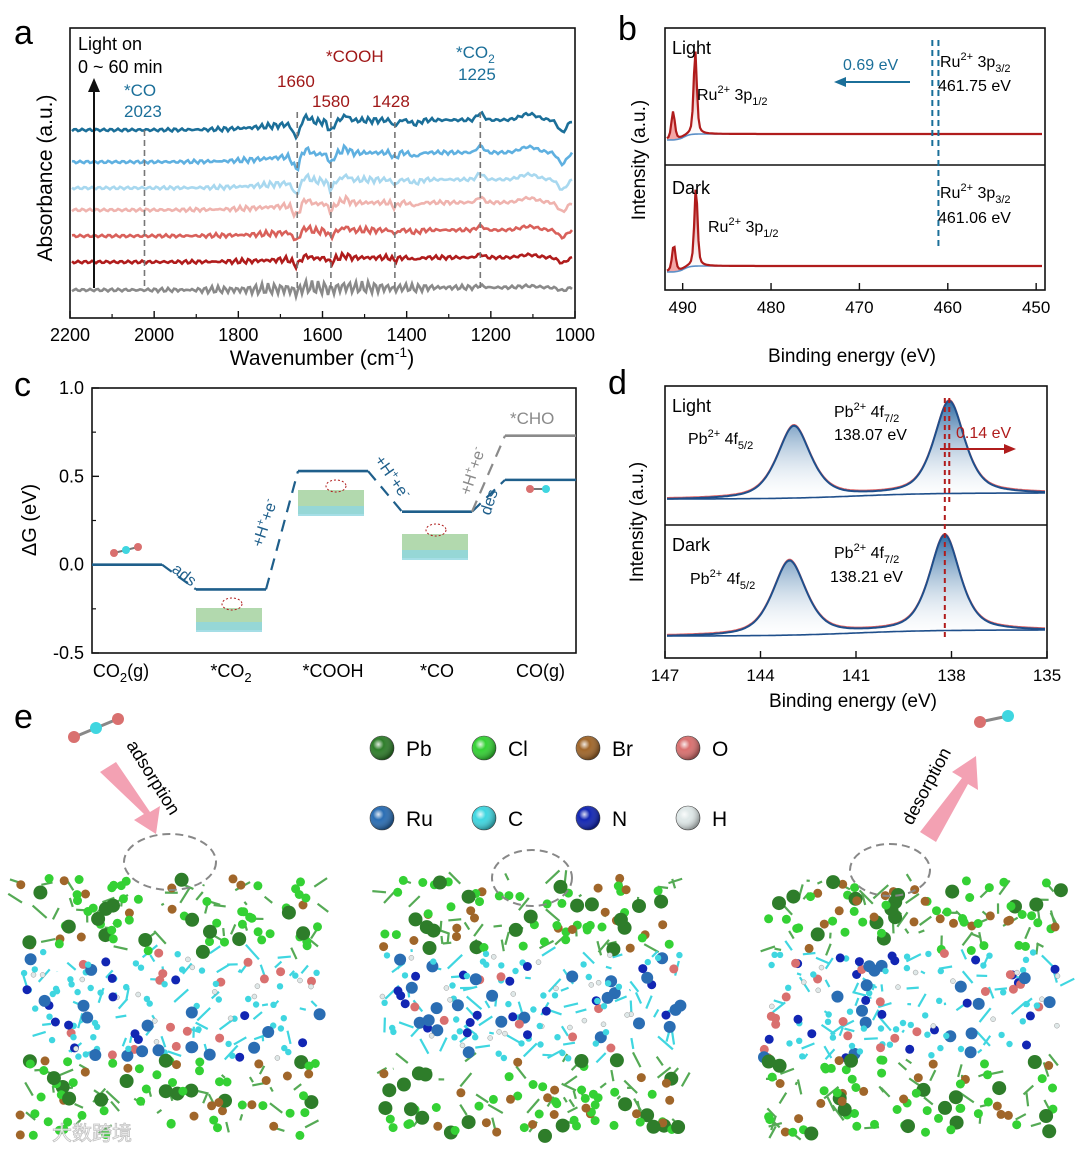 The width and height of the screenshot is (1080, 1152). What do you see at coordinates (840, 82) in the screenshot?
I see `shift-arrowhead-b` at bounding box center [840, 82].